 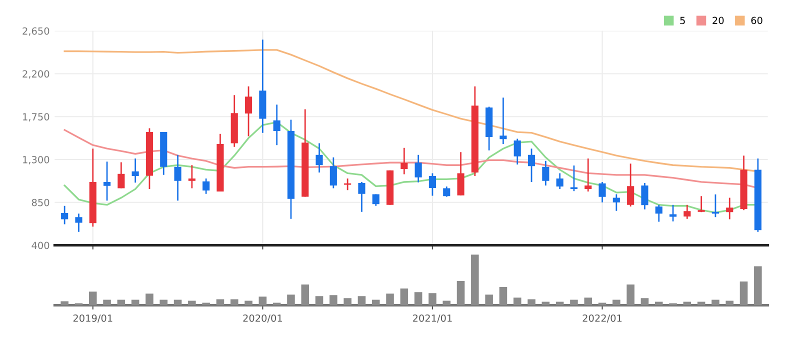 I want to click on y-tick-label: 1,300, so click(x=36, y=160).